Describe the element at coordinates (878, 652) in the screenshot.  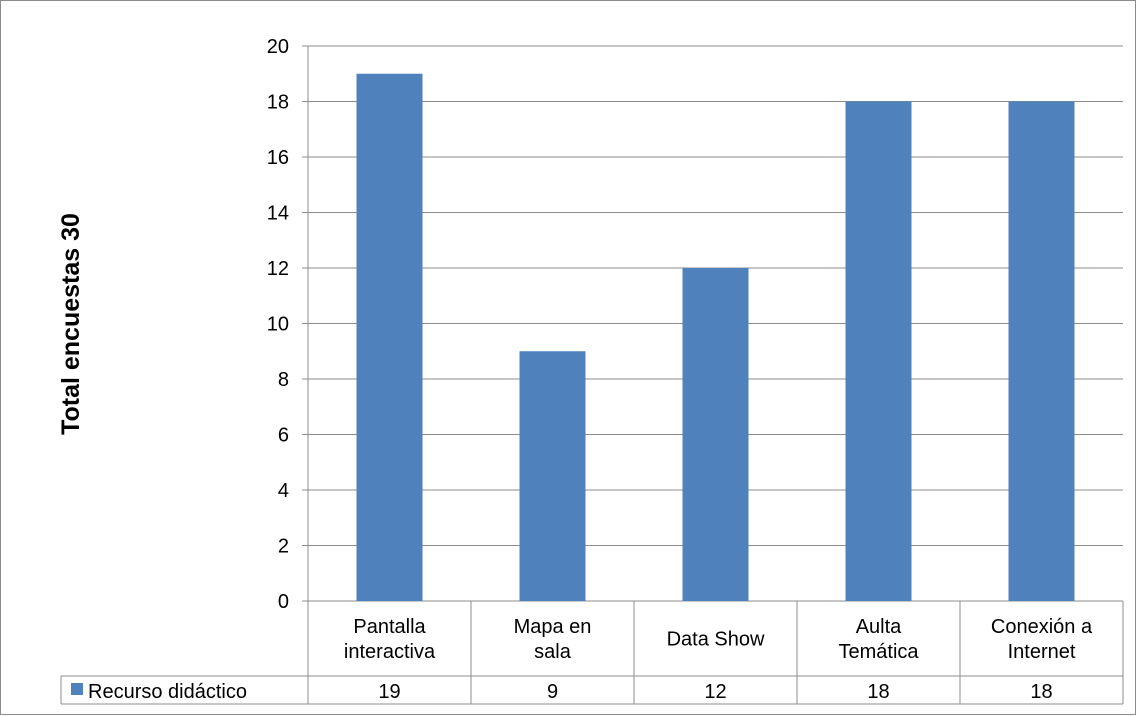
I see `category-label-line: Temática` at that location.